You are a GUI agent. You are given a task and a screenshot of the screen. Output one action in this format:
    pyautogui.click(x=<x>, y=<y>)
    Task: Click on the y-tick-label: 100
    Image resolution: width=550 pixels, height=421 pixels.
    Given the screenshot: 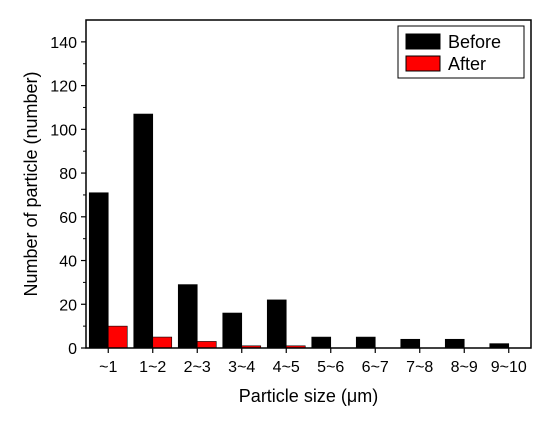 What is the action you would take?
    pyautogui.click(x=63, y=130)
    